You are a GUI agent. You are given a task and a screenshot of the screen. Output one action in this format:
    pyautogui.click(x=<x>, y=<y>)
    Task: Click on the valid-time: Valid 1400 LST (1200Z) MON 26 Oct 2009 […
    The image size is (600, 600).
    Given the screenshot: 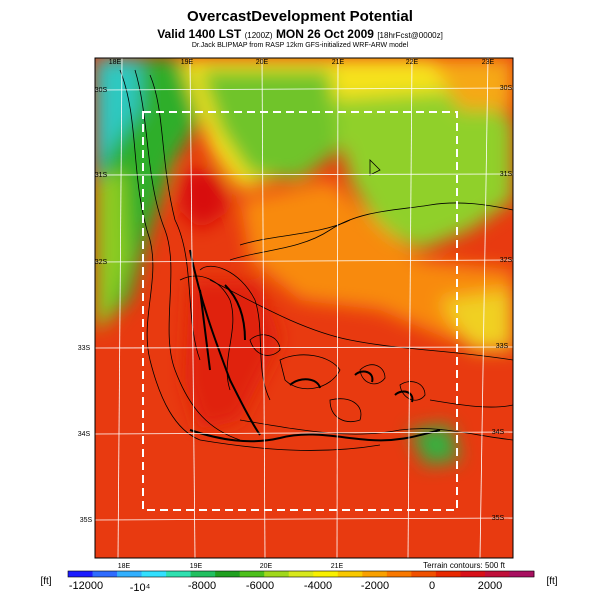 What is the action you would take?
    pyautogui.click(x=300, y=34)
    